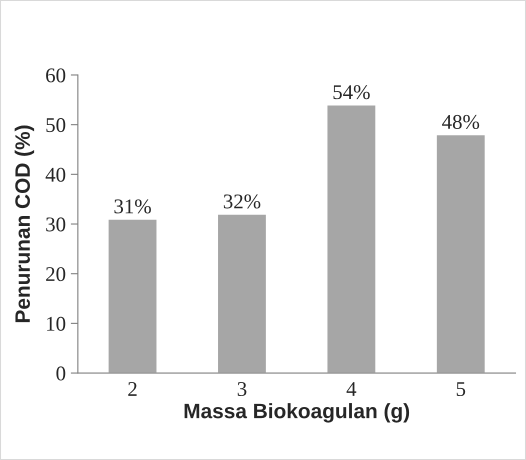 Image resolution: width=526 pixels, height=460 pixels. Describe the element at coordinates (461, 122) in the screenshot. I see `data-label: 48%` at that location.